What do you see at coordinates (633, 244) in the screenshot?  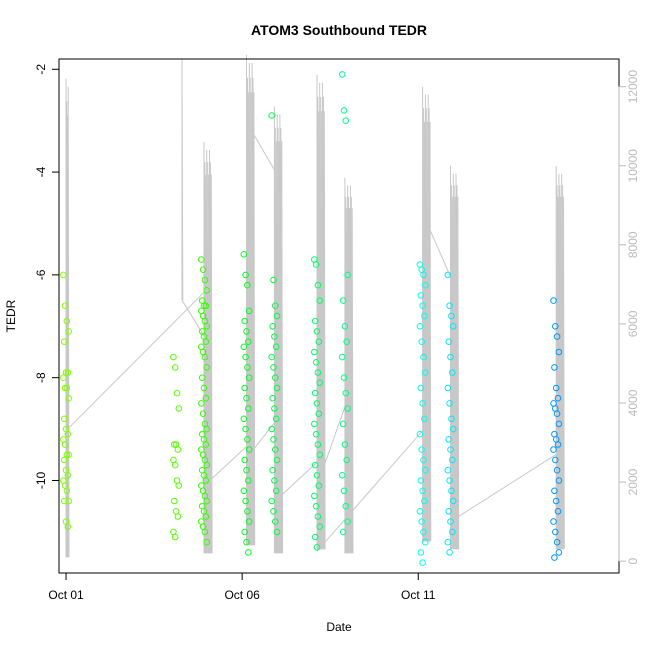 I see `right-axis-tick-label: 8000` at bounding box center [633, 244].